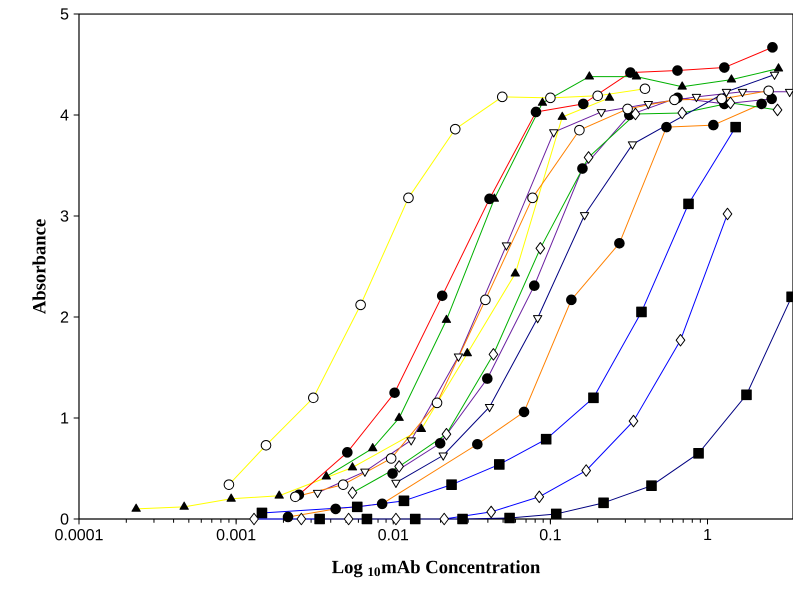  What do you see at coordinates (550, 534) in the screenshot?
I see `x-tick-label: 0.1` at bounding box center [550, 534].